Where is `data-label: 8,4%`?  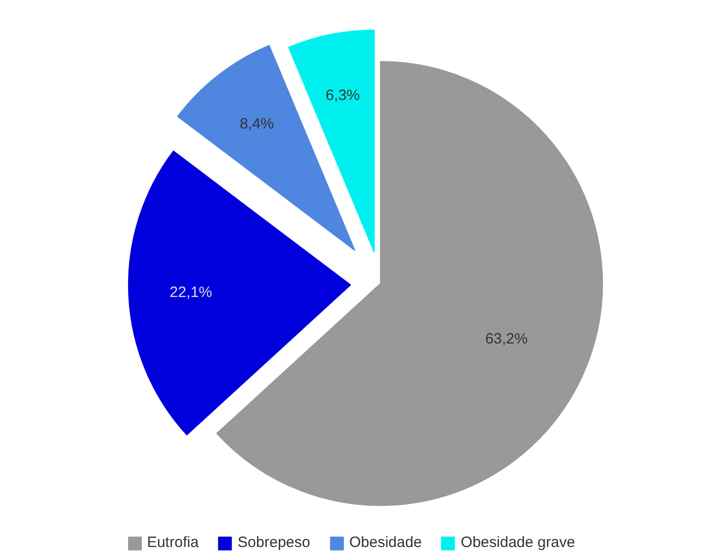 data-label: 8,4% is located at coordinates (257, 124).